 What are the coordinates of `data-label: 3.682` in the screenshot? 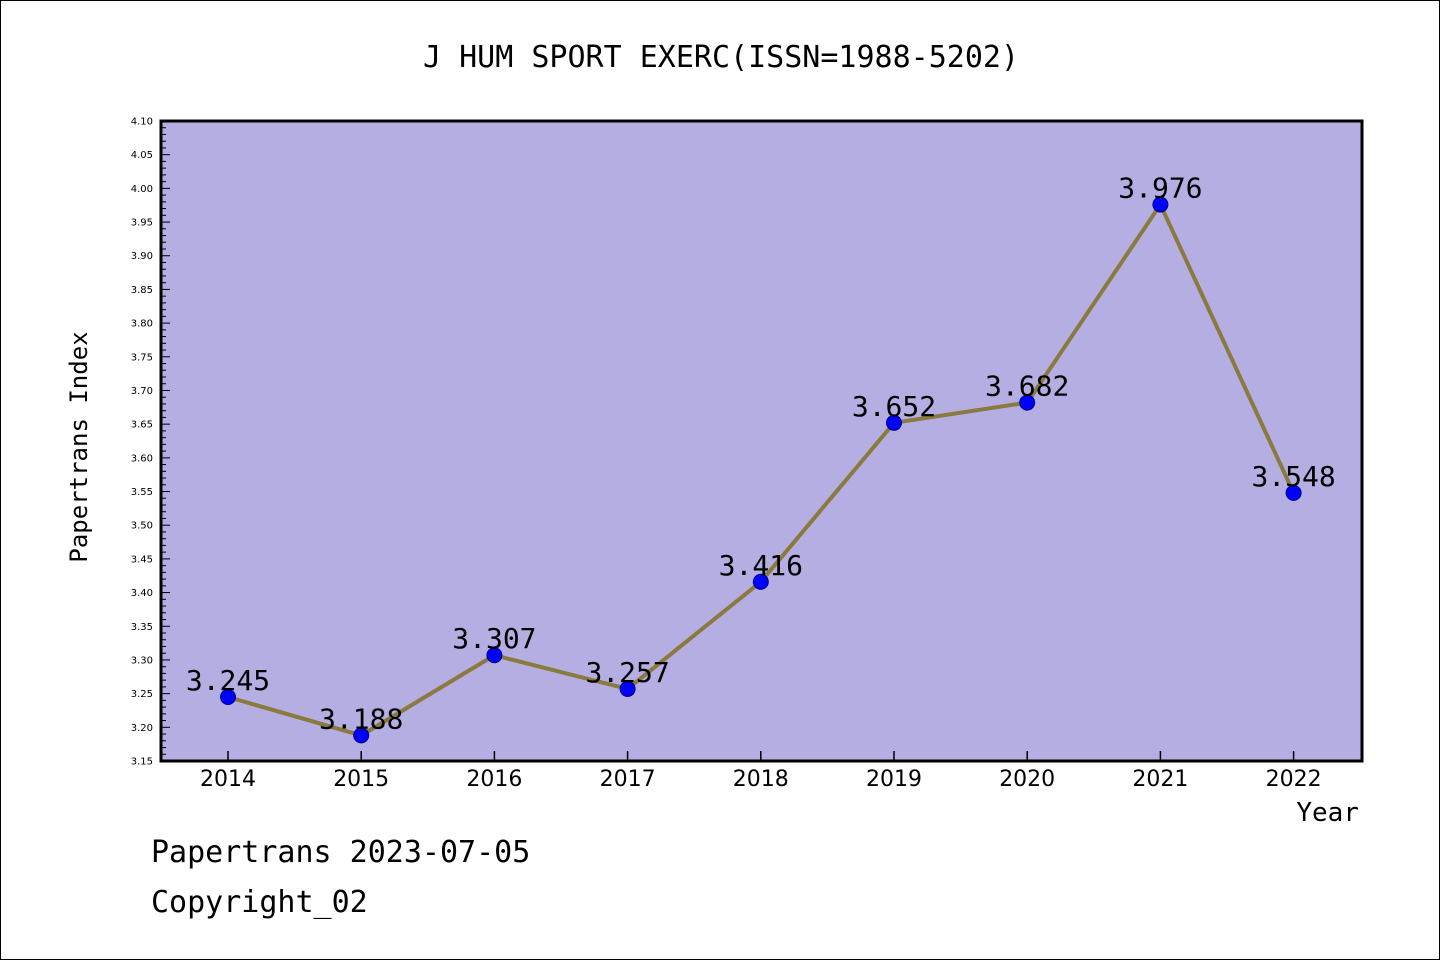 It's located at (1027, 386).